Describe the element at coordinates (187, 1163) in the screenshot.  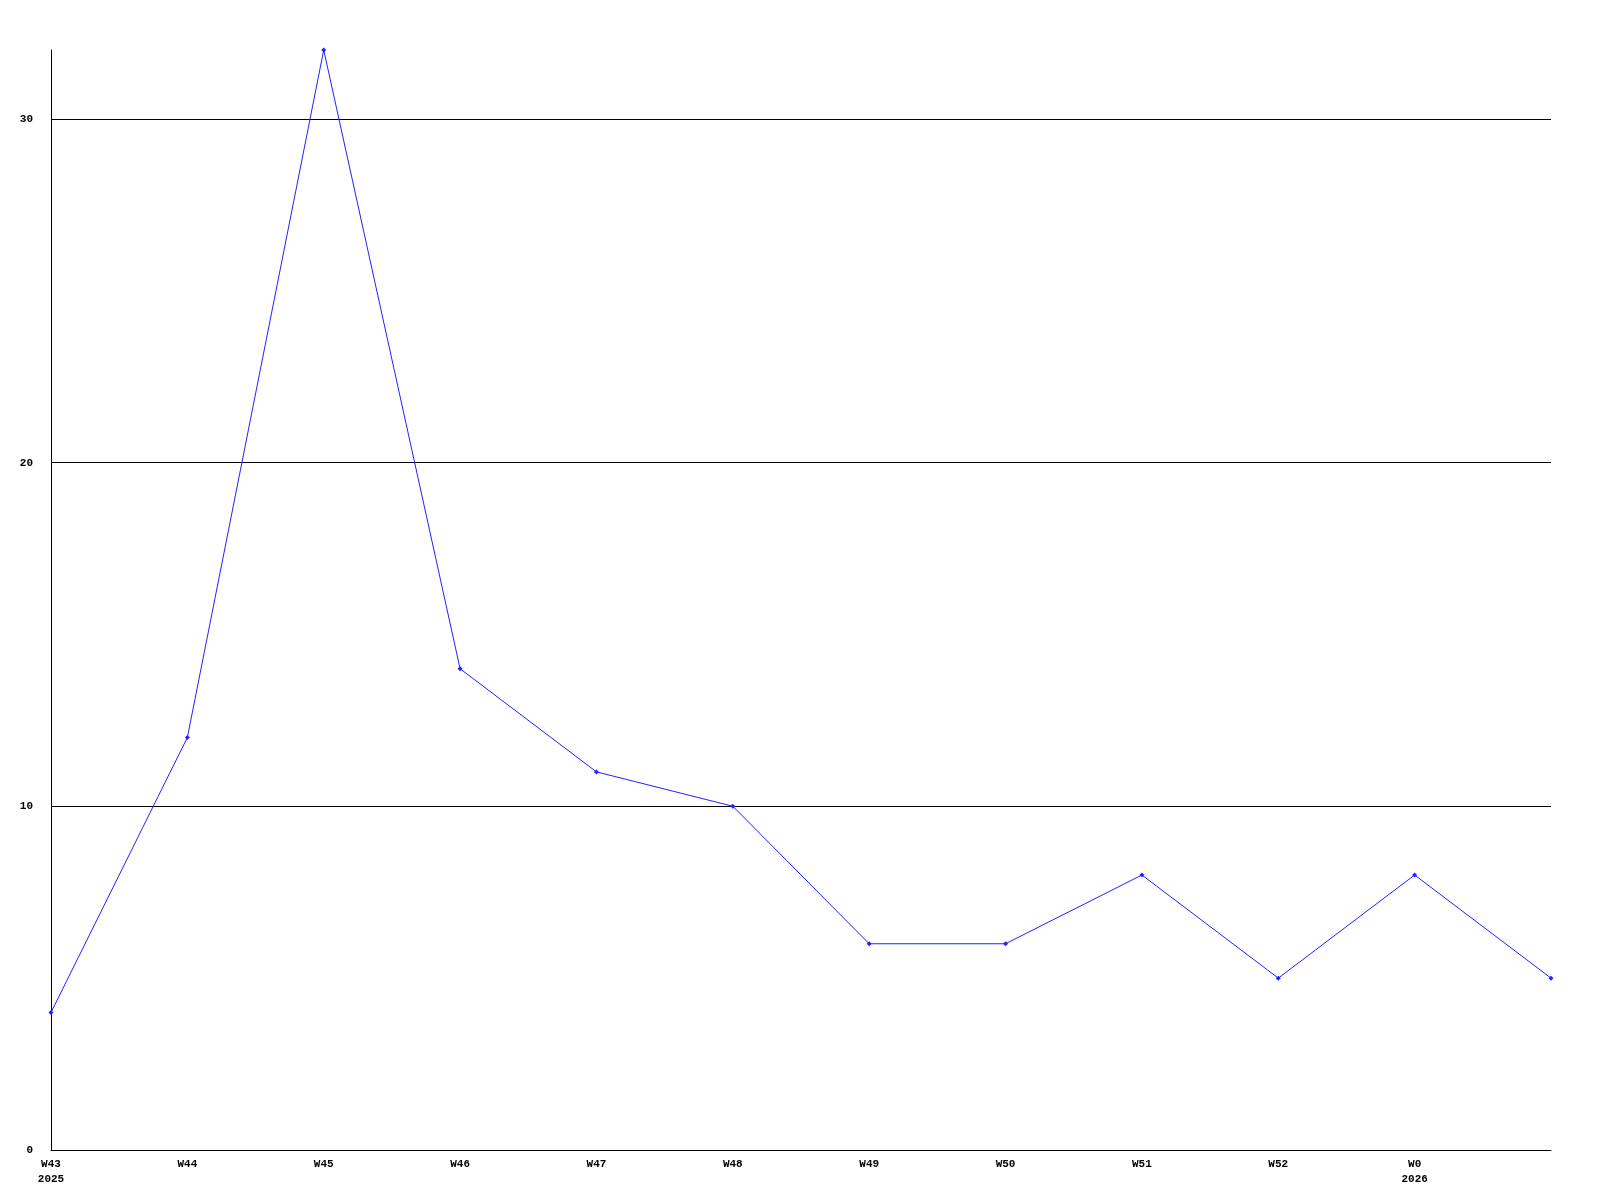
I see `x-tick-label: W44` at that location.